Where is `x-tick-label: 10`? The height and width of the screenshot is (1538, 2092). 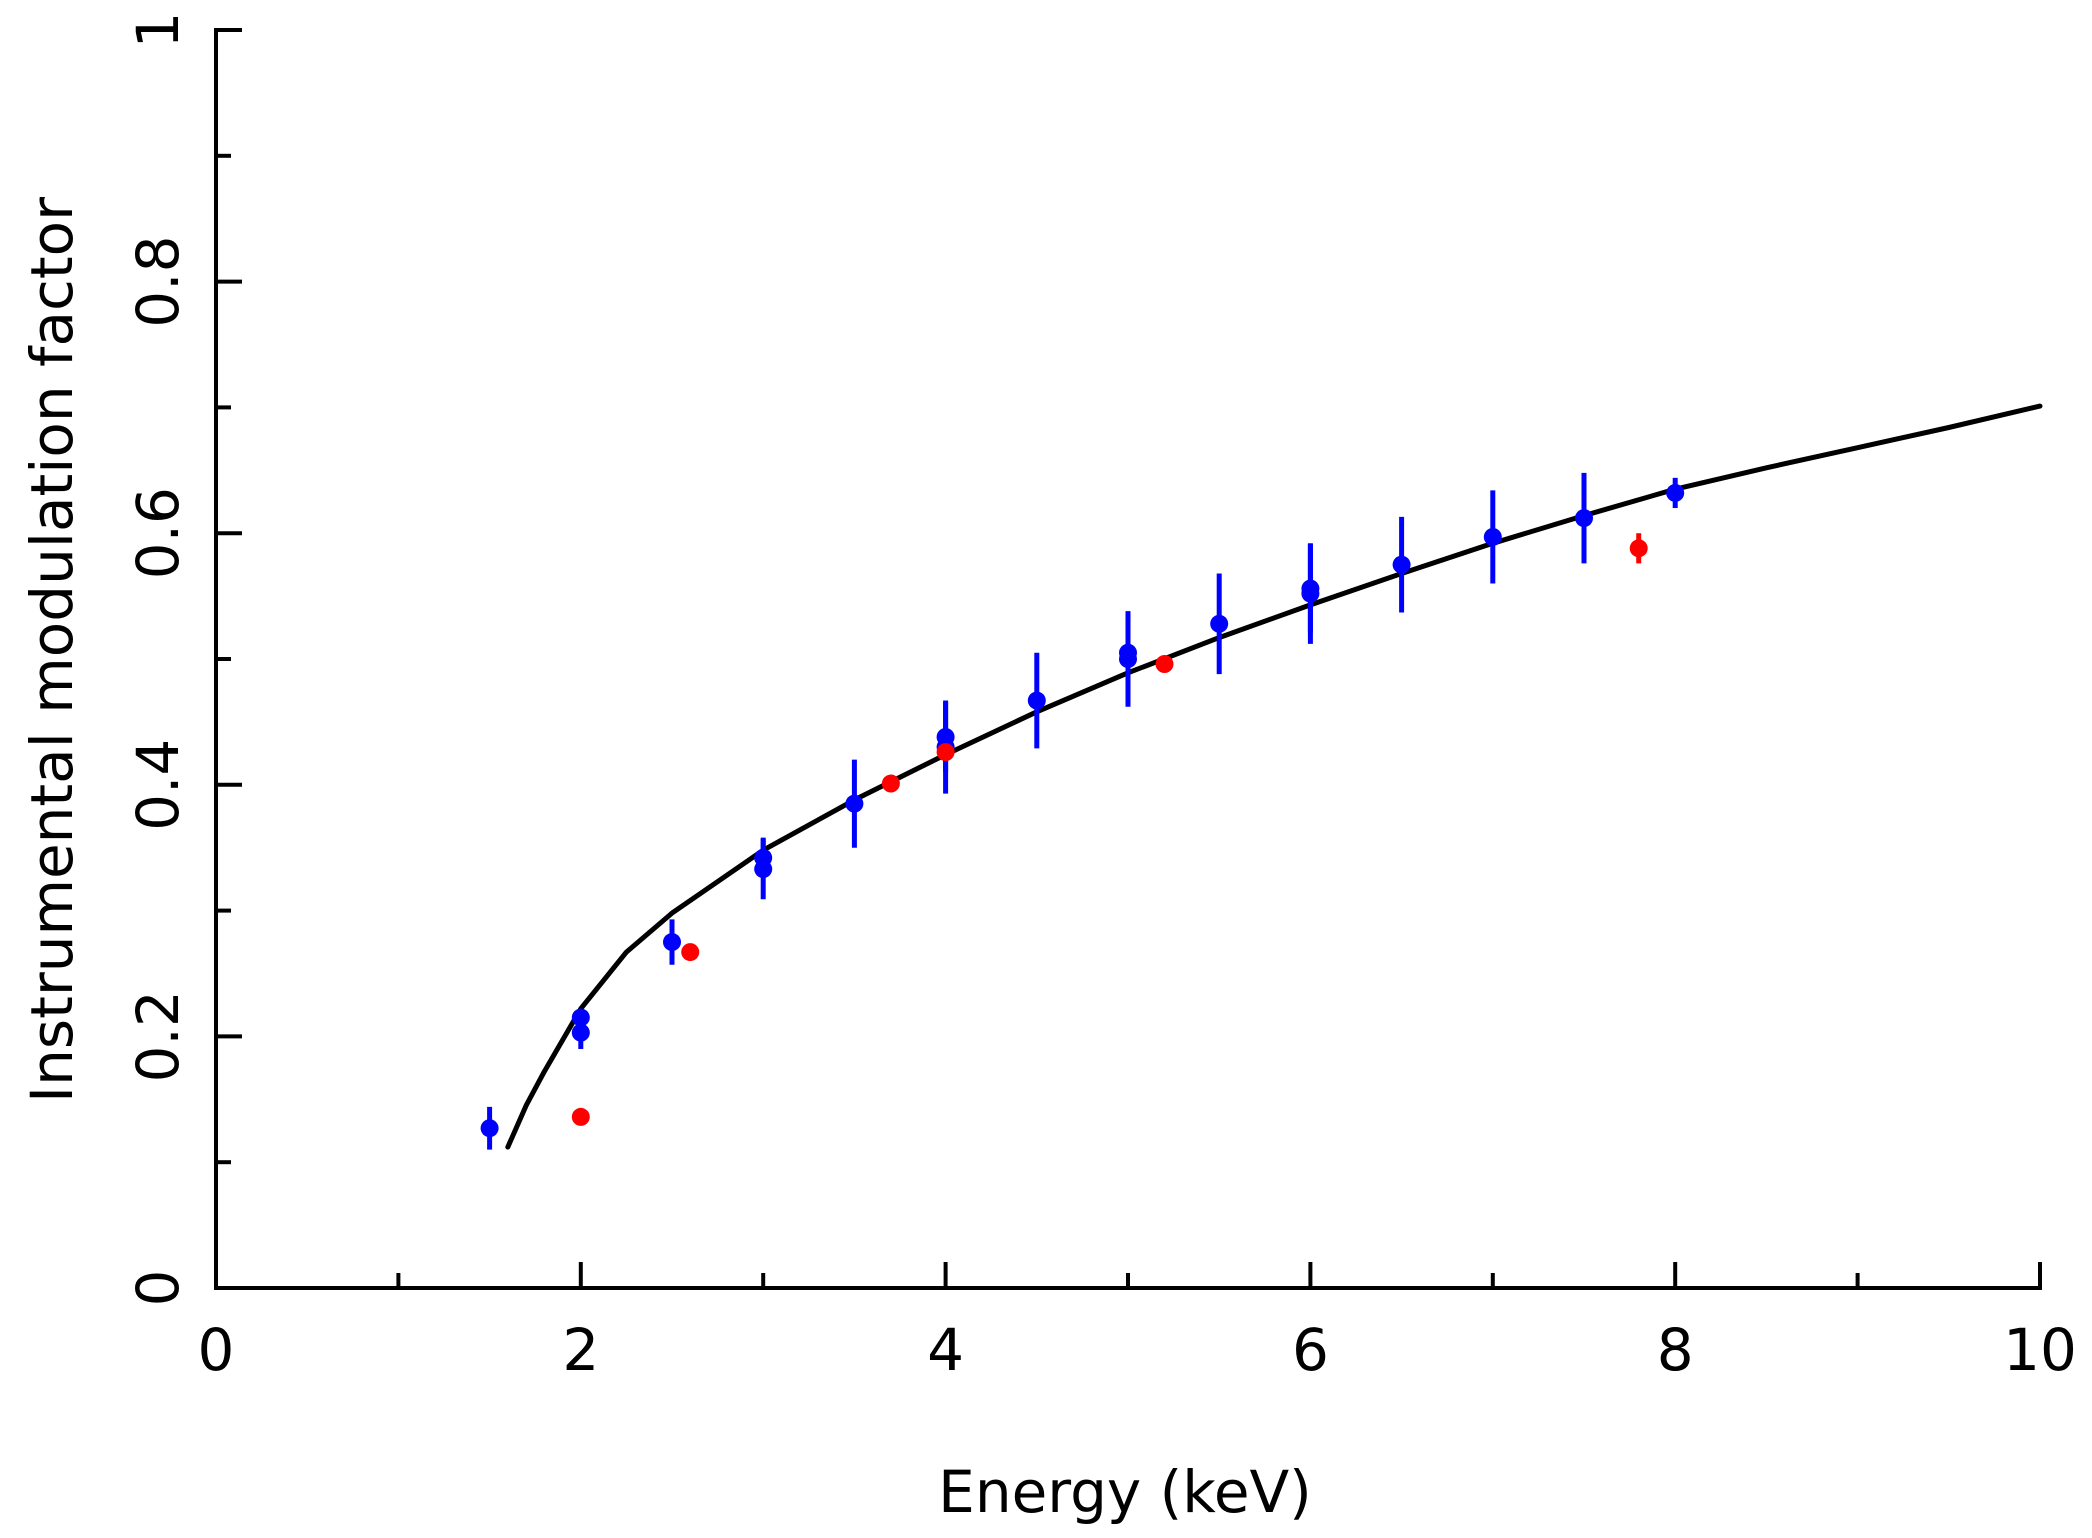
x-tick-label: 10 is located at coordinates (2040, 1350).